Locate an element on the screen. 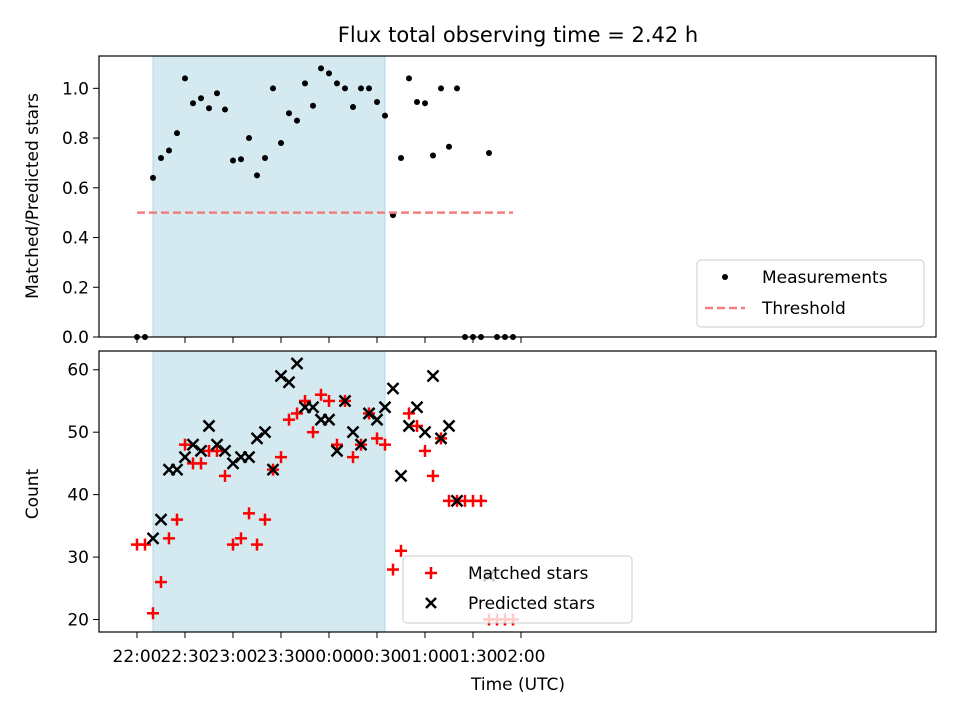 This screenshot has height=720, width=960. y-tick-label: 1.0 is located at coordinates (75, 89).